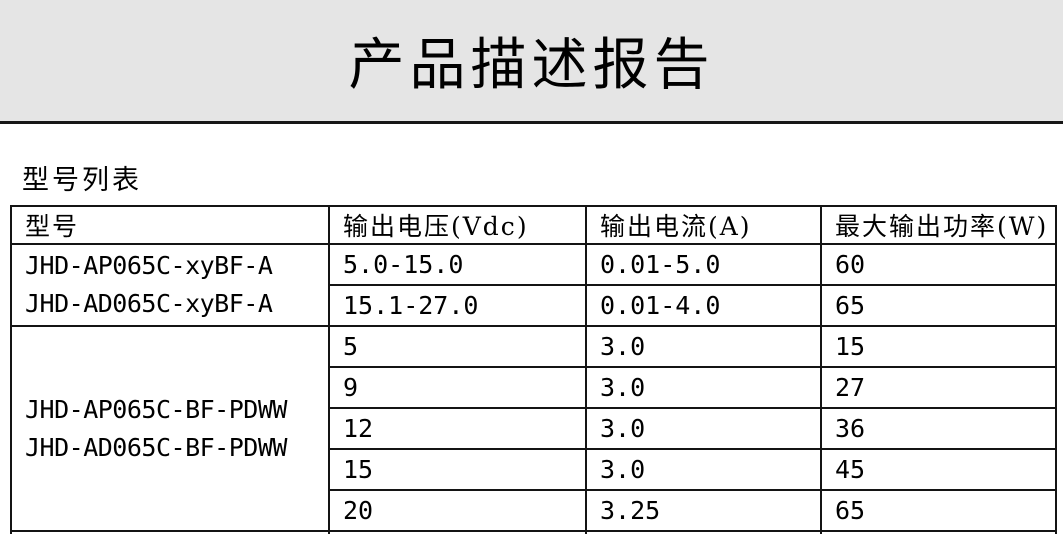 The image size is (1063, 534). I want to click on power-cell: 36, so click(938, 428).